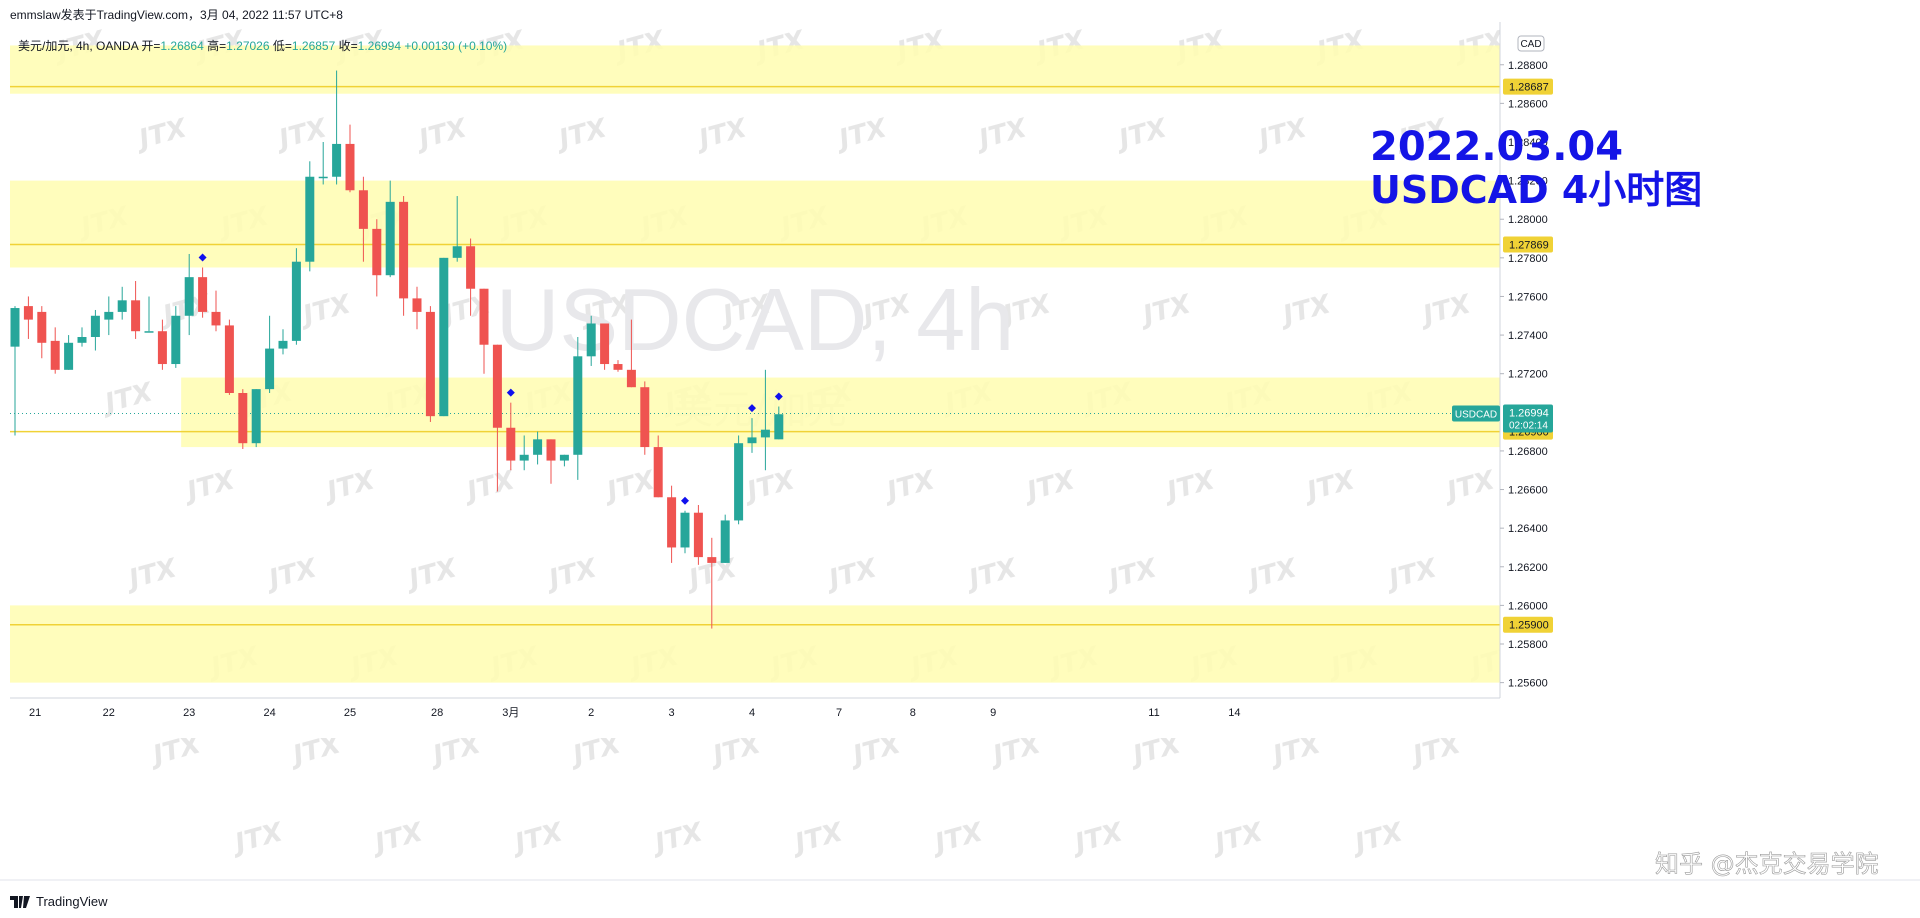  What do you see at coordinates (1528, 529) in the screenshot?
I see `price-tick-label: 1.26400` at bounding box center [1528, 529].